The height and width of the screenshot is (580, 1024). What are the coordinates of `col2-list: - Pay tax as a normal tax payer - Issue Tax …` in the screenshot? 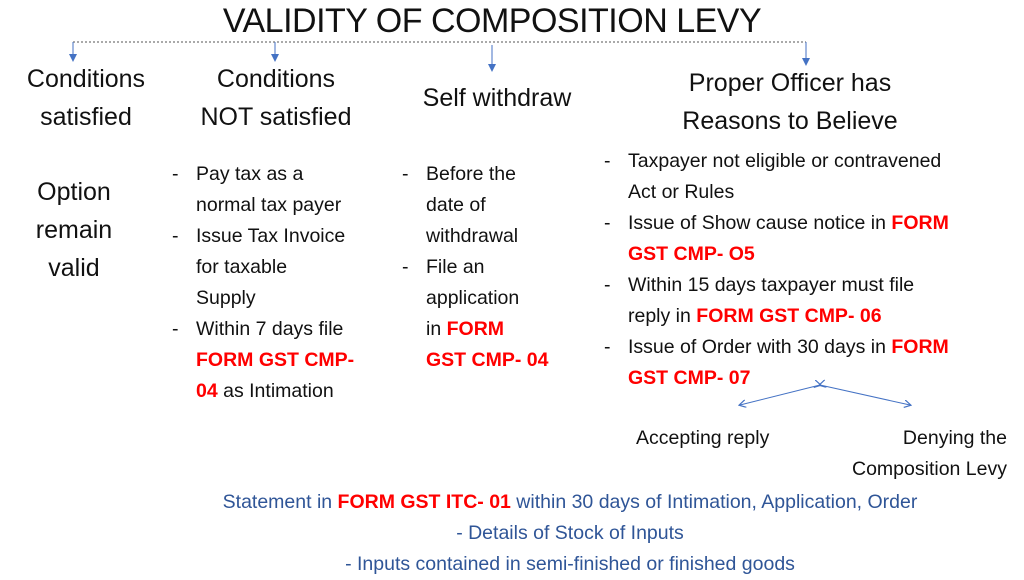 It's located at (263, 283).